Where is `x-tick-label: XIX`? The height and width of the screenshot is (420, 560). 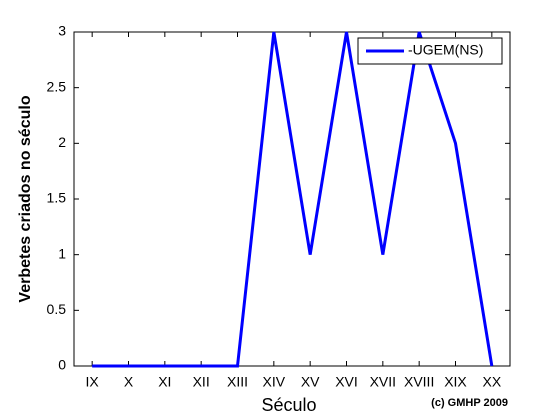
x-tick-label: XIX is located at coordinates (455, 382).